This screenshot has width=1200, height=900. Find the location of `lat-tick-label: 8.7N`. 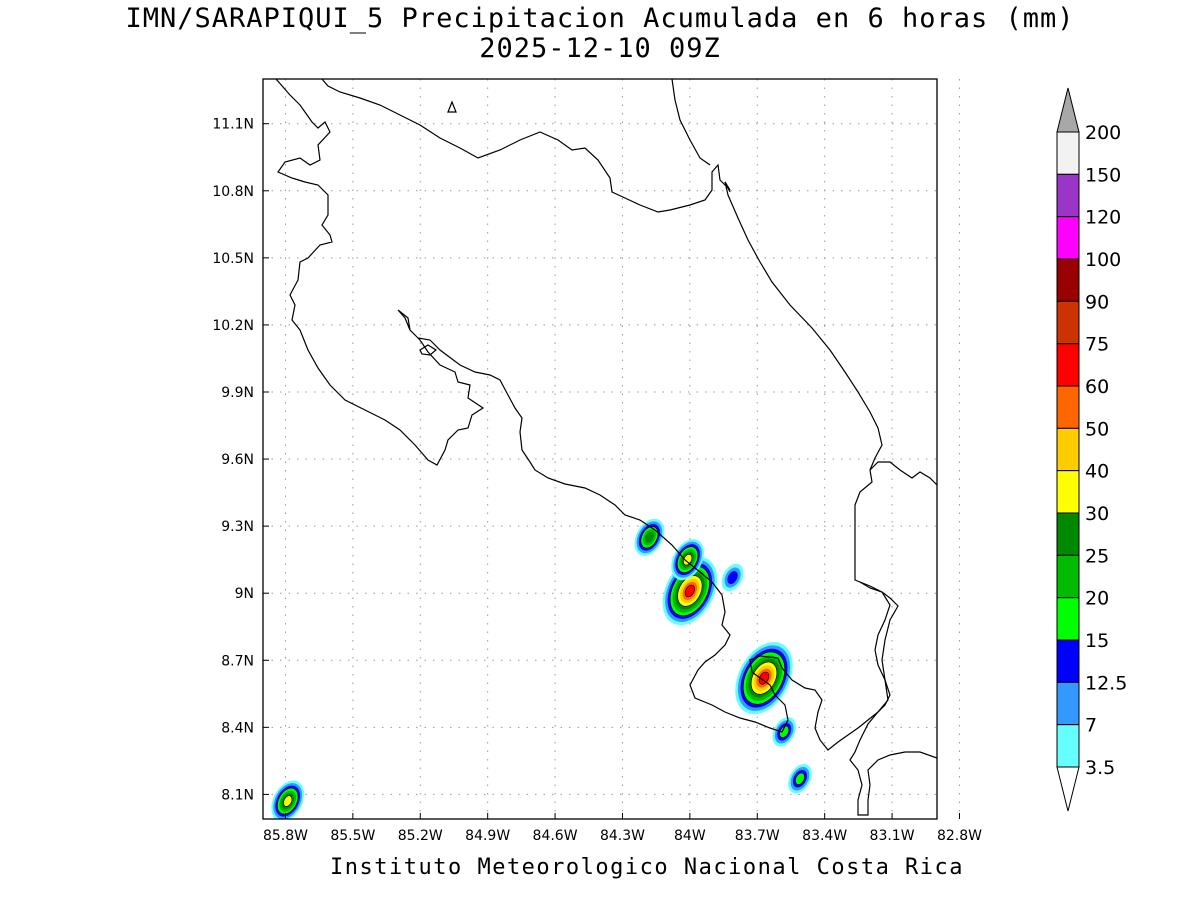

lat-tick-label: 8.7N is located at coordinates (237, 661).